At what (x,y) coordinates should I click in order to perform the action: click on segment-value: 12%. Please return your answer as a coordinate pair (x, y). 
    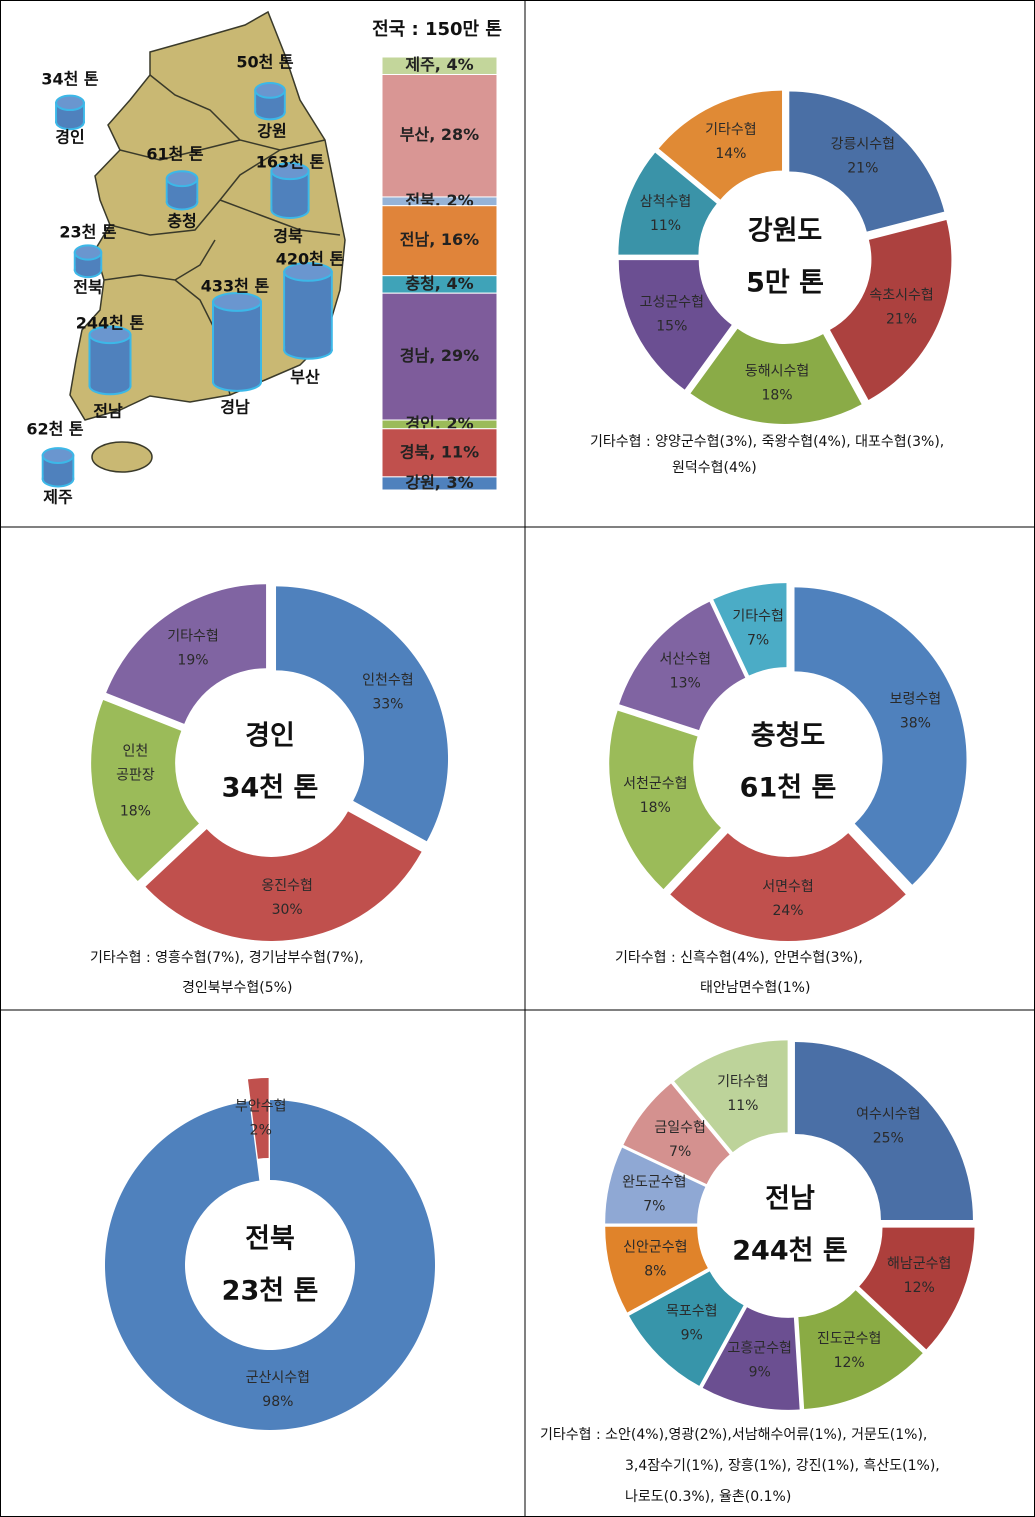
    Looking at the image, I should click on (919, 1288).